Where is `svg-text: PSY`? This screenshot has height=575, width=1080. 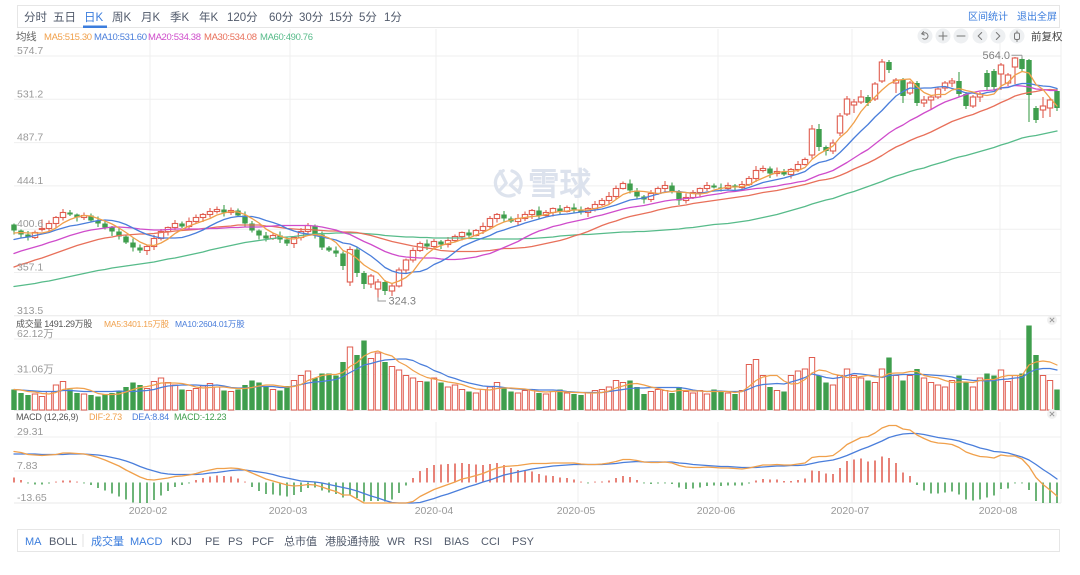
svg-text: PSY is located at coordinates (523, 542).